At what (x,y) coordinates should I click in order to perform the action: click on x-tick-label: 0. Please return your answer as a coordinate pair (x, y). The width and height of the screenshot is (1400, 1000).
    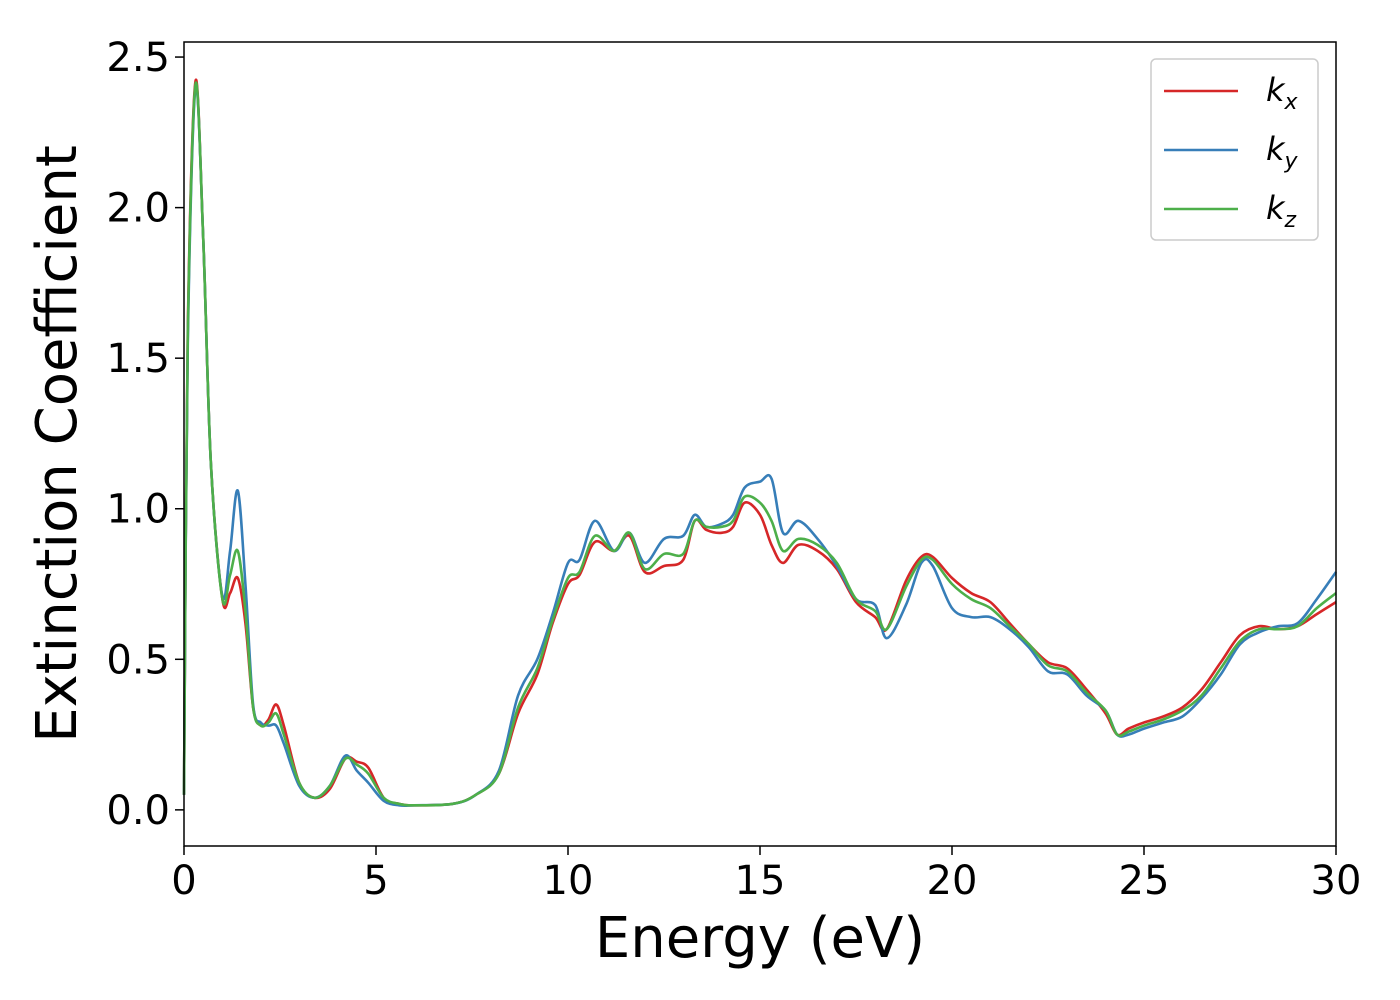
    Looking at the image, I should click on (183, 881).